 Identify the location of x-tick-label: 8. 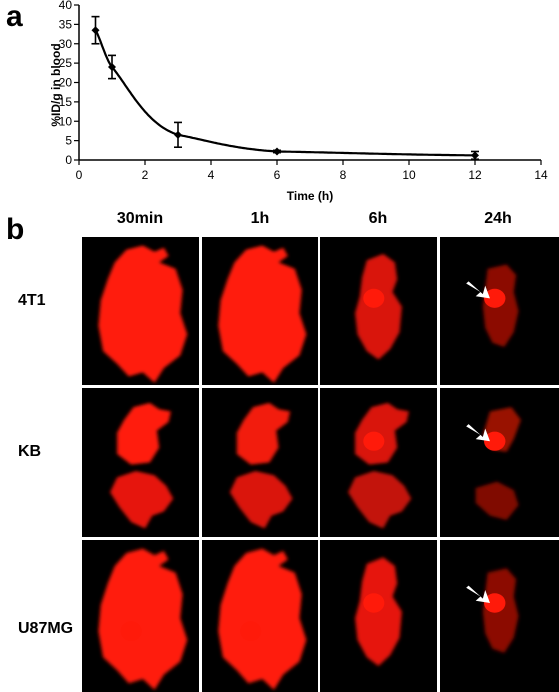
(343, 175).